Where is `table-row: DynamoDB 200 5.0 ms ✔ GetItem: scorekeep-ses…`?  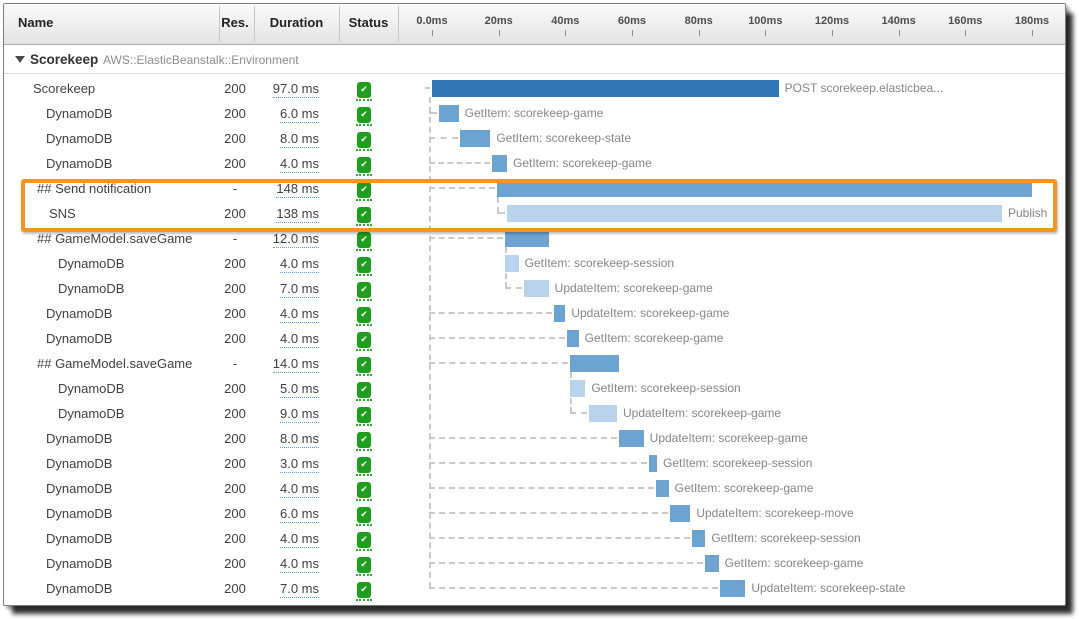
table-row: DynamoDB 200 5.0 ms ✔ GetItem: scorekeep-ses… is located at coordinates (534, 388).